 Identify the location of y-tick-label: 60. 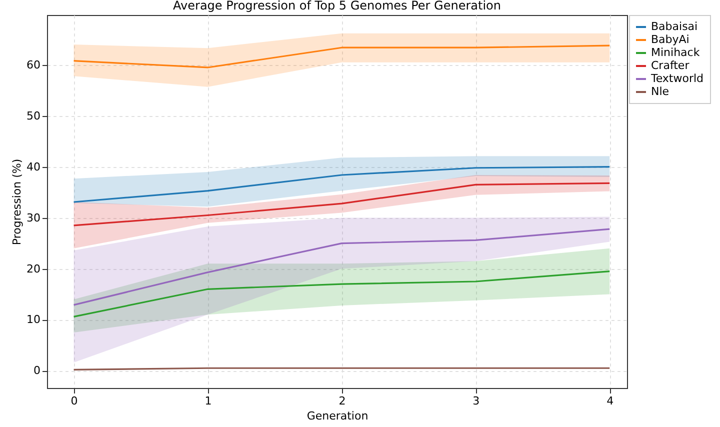
(33, 65).